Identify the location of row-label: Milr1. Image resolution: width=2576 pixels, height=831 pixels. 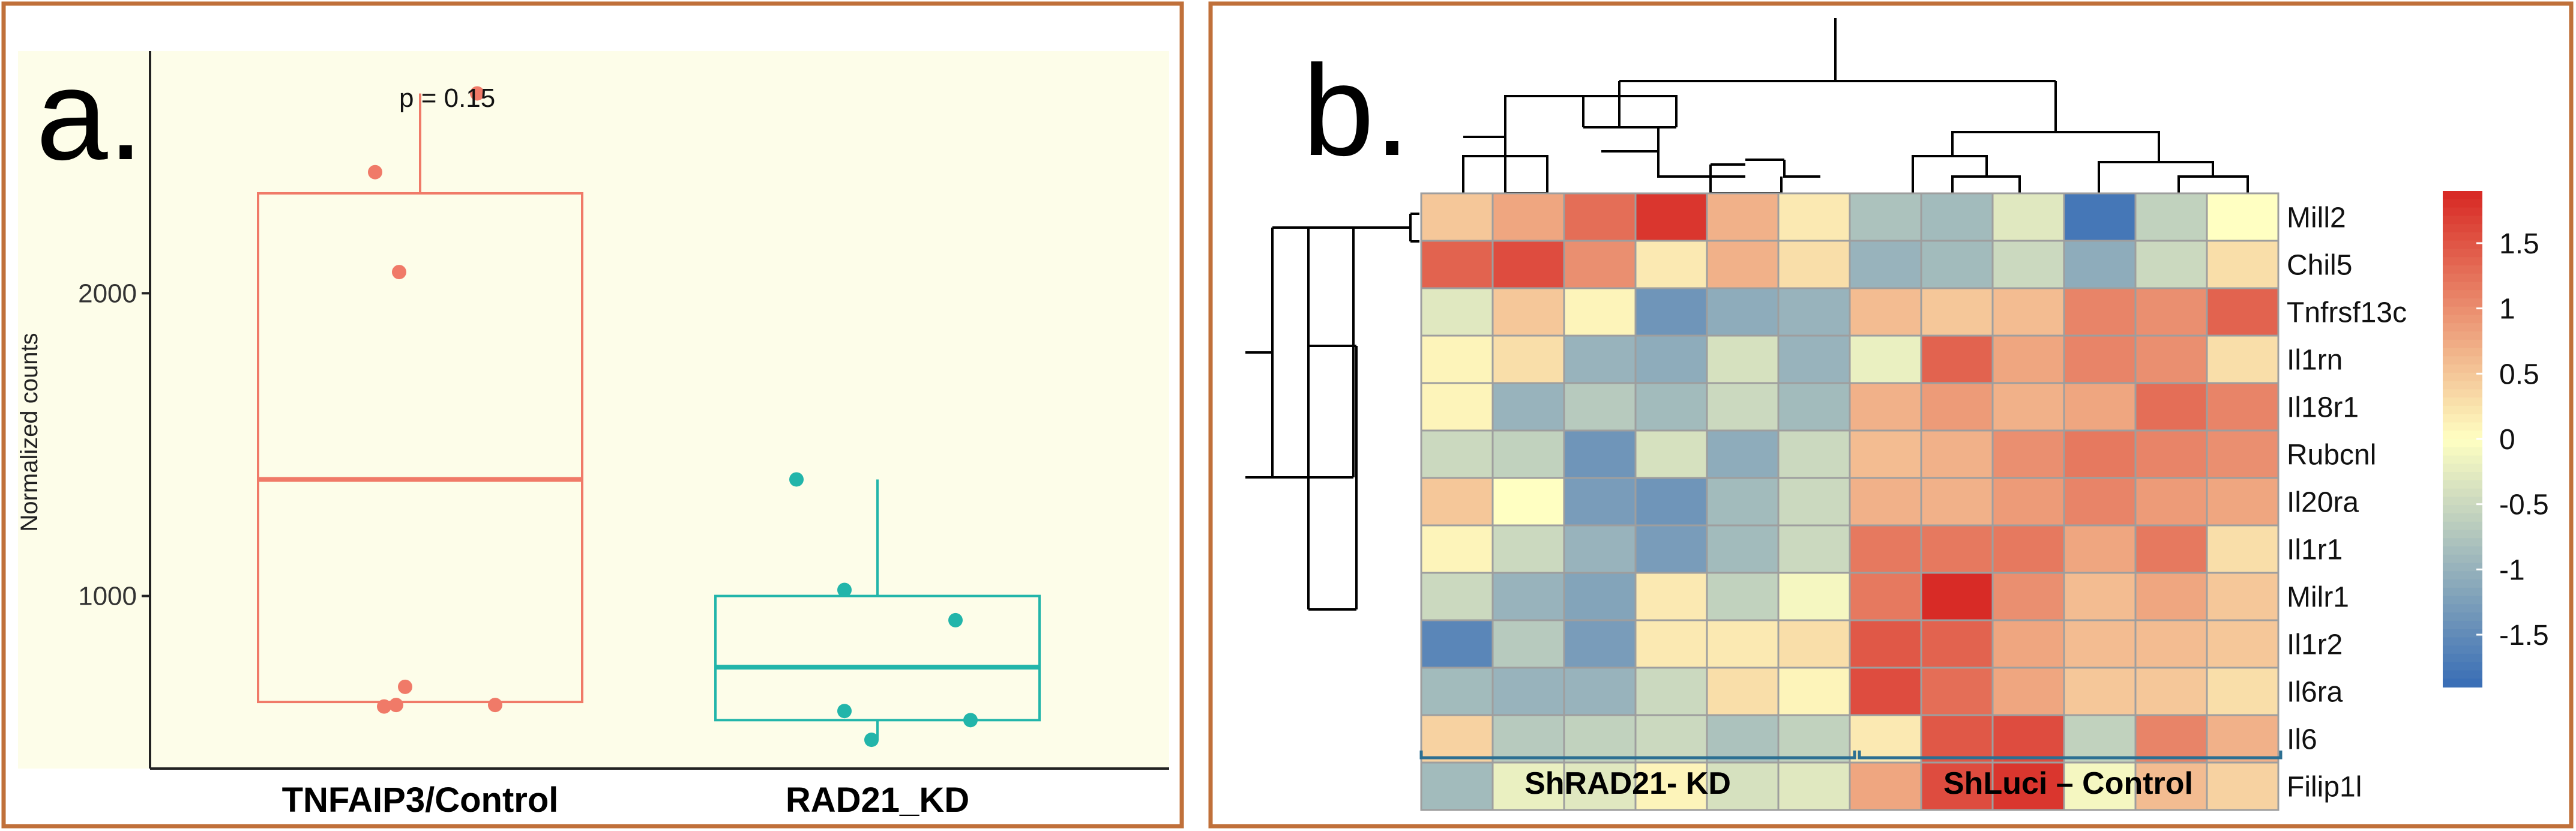
(2318, 598).